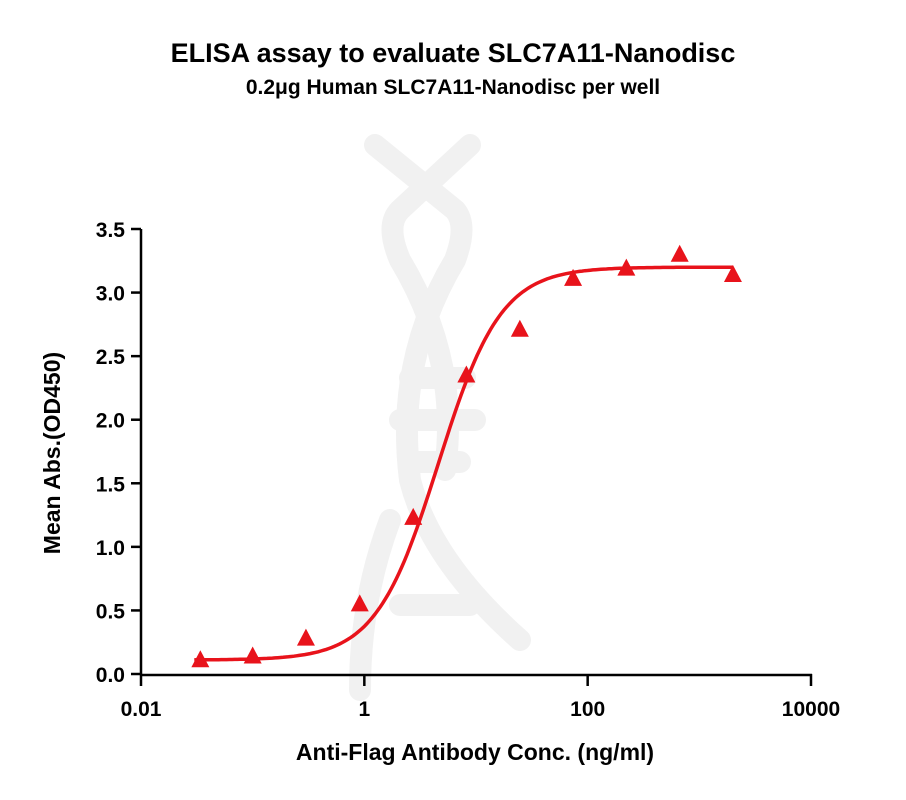 This screenshot has height=800, width=906. Describe the element at coordinates (364, 709) in the screenshot. I see `x-tick-label: 1` at that location.